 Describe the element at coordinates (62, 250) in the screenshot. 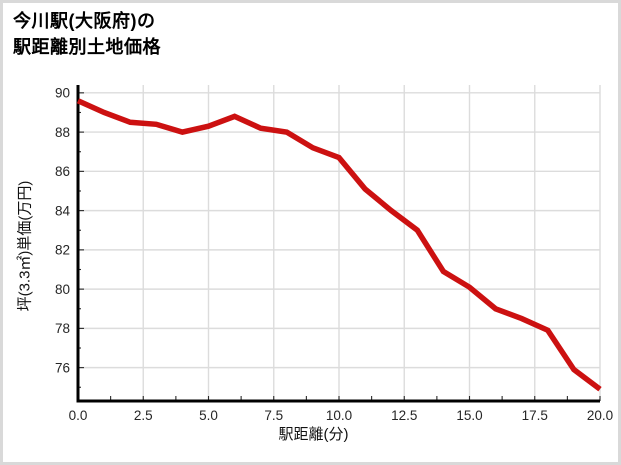

I see `y-tick-label: 82` at that location.